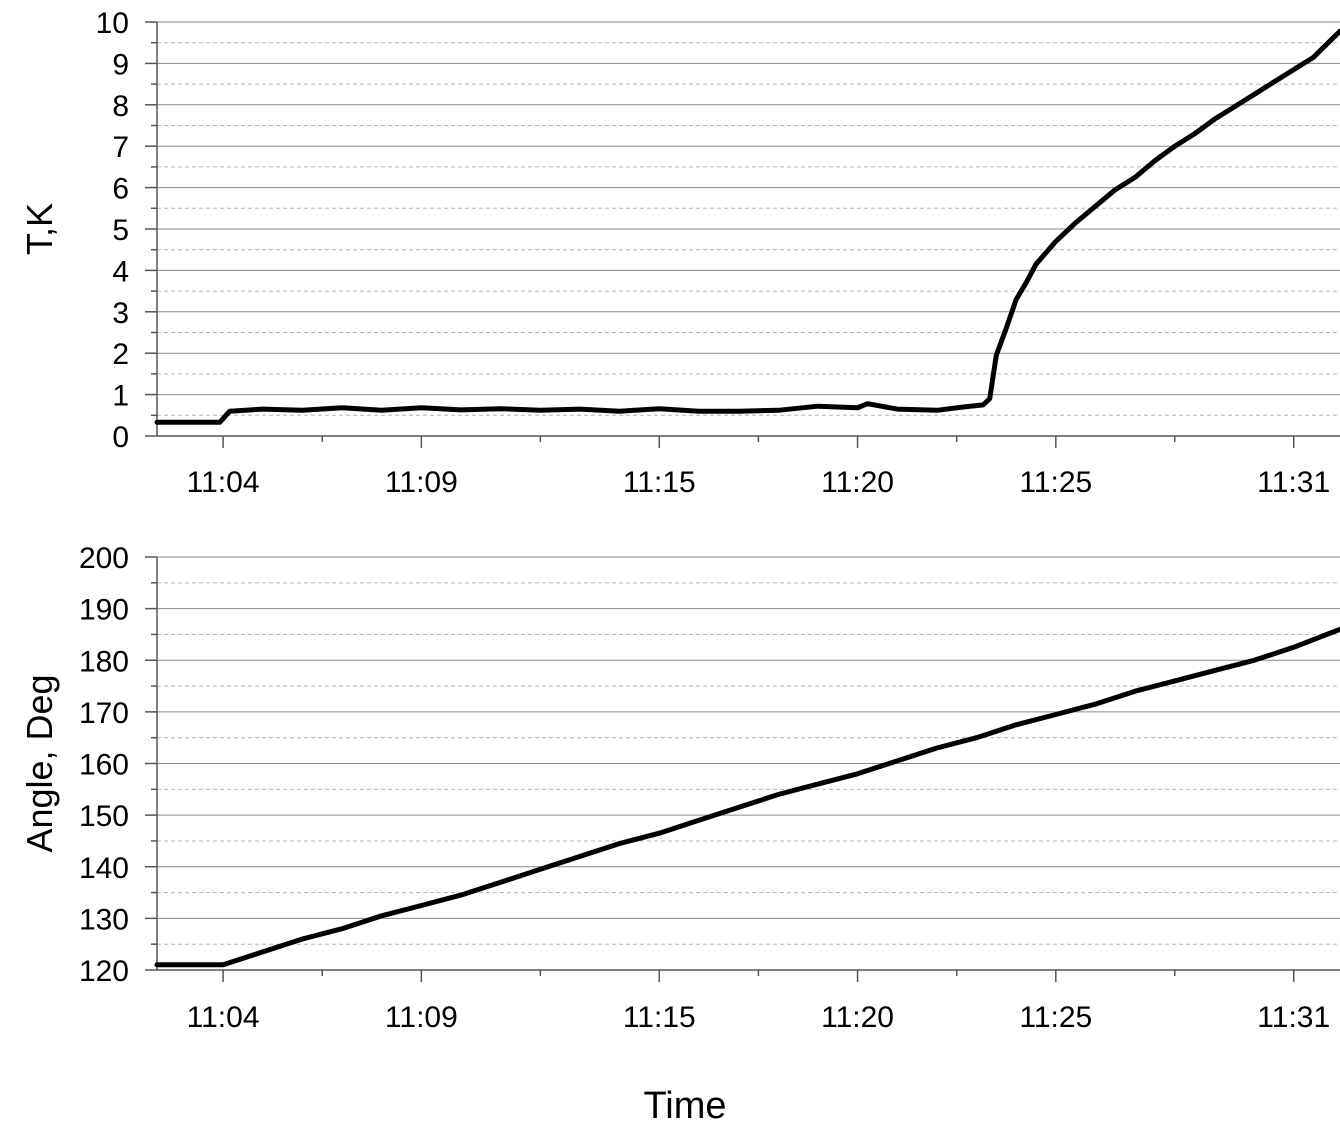 The image size is (1340, 1127). Describe the element at coordinates (120, 64) in the screenshot. I see `y-tick-label: 9` at that location.